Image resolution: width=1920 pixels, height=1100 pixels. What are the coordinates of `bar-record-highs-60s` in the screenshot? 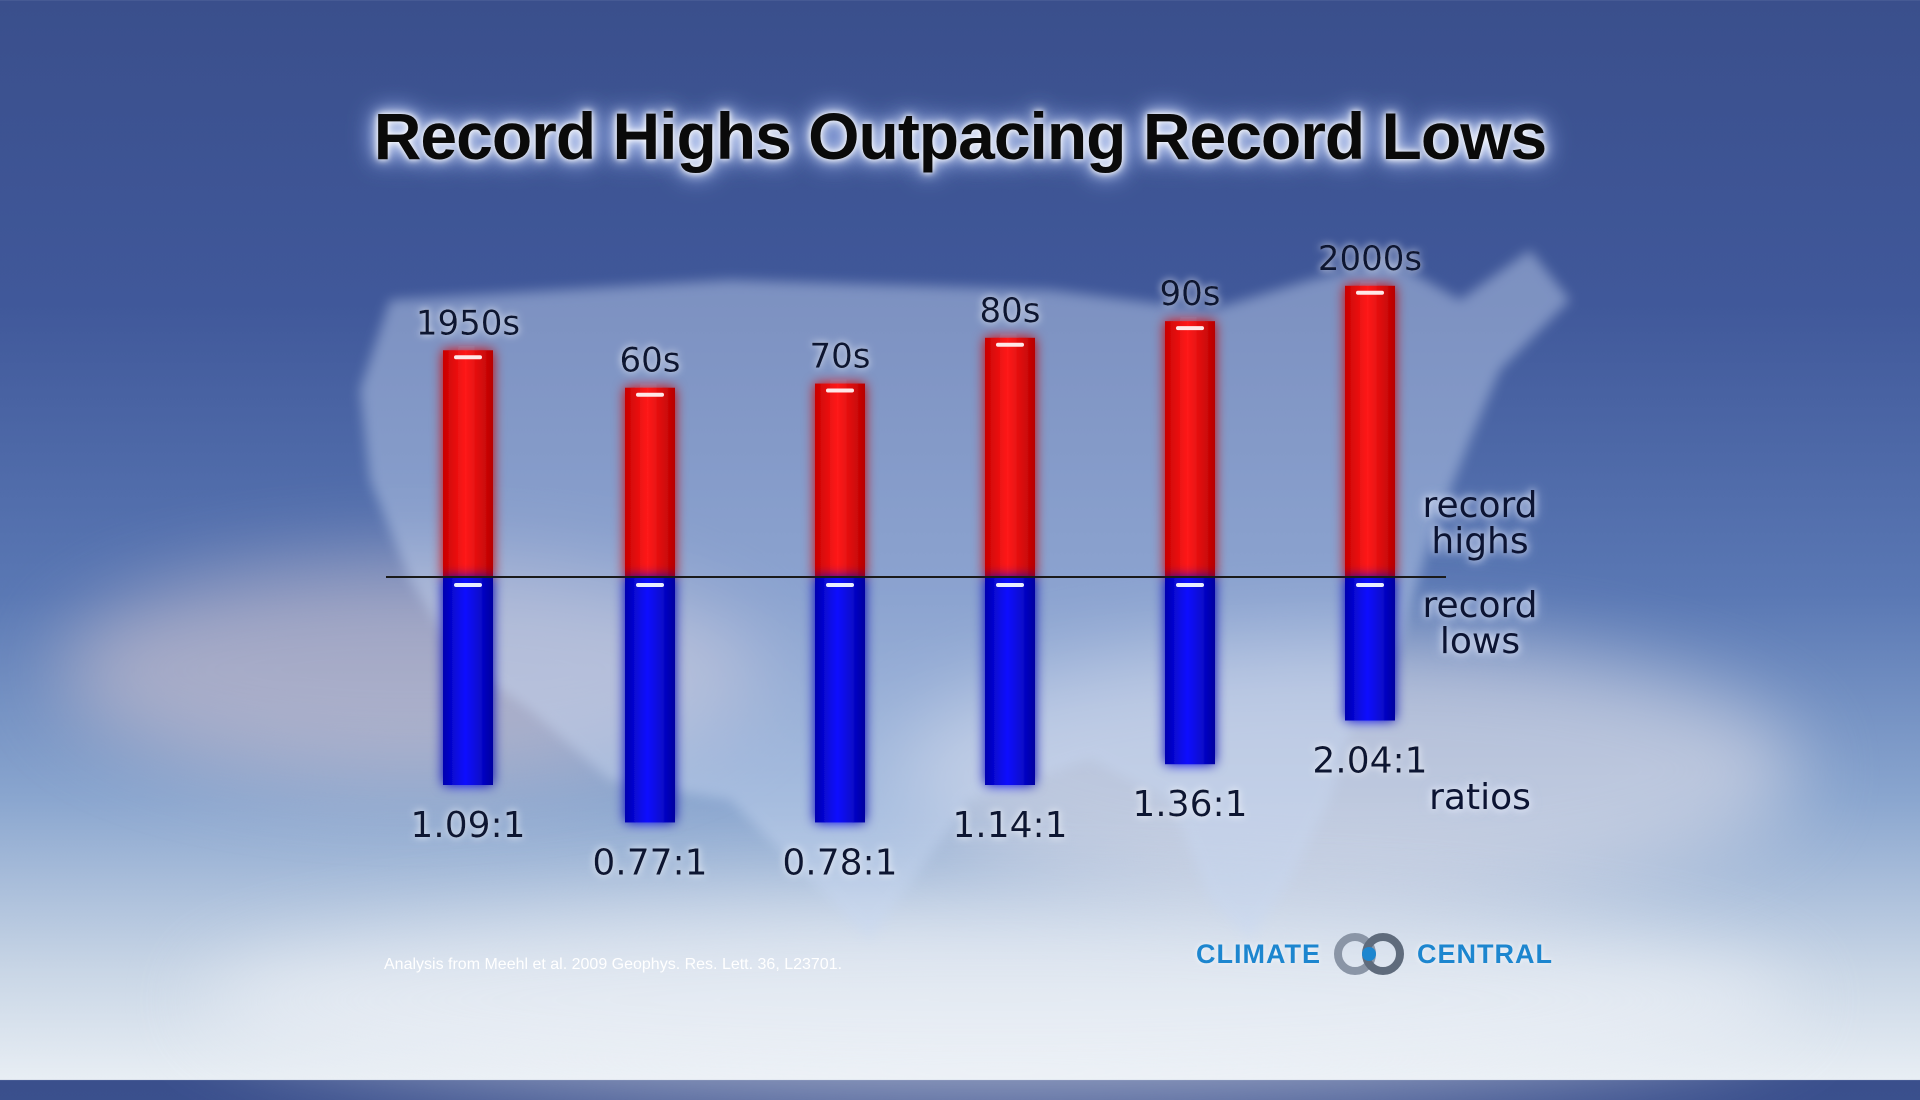 It's located at (650, 482).